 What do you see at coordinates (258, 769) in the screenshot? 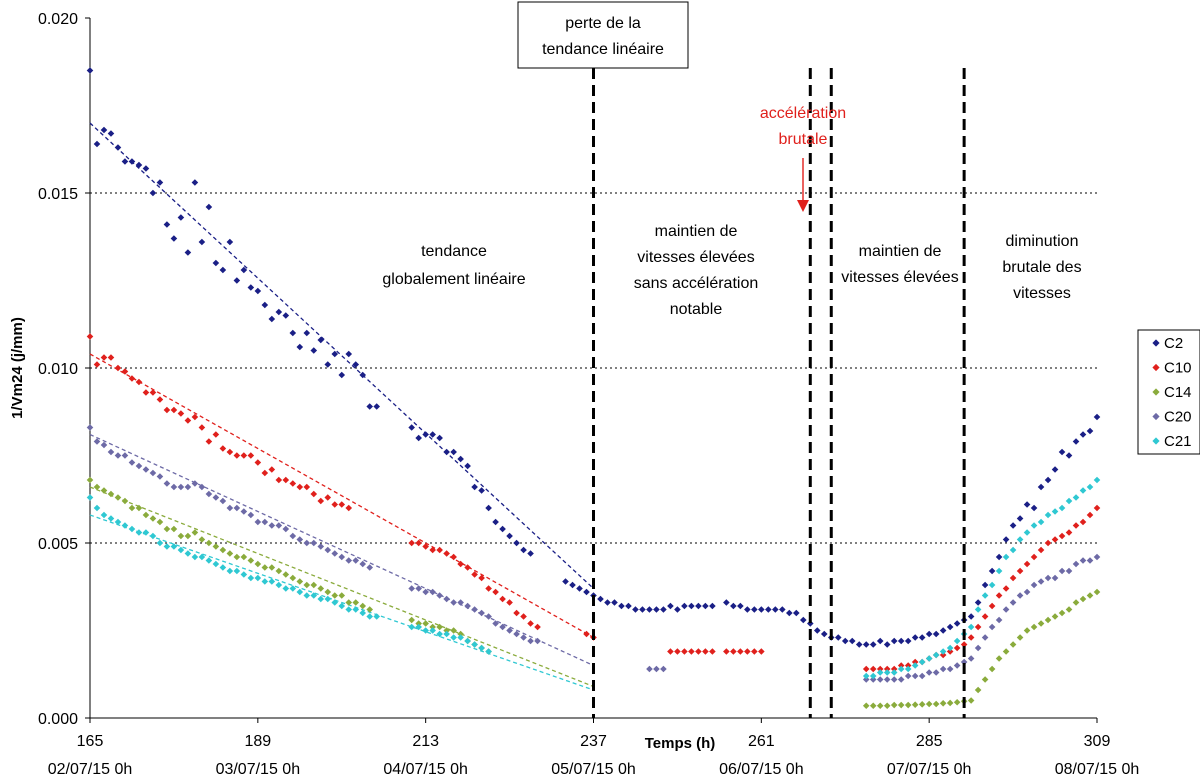
I see `x-date-label-1: 03/07/15 0h` at bounding box center [258, 769].